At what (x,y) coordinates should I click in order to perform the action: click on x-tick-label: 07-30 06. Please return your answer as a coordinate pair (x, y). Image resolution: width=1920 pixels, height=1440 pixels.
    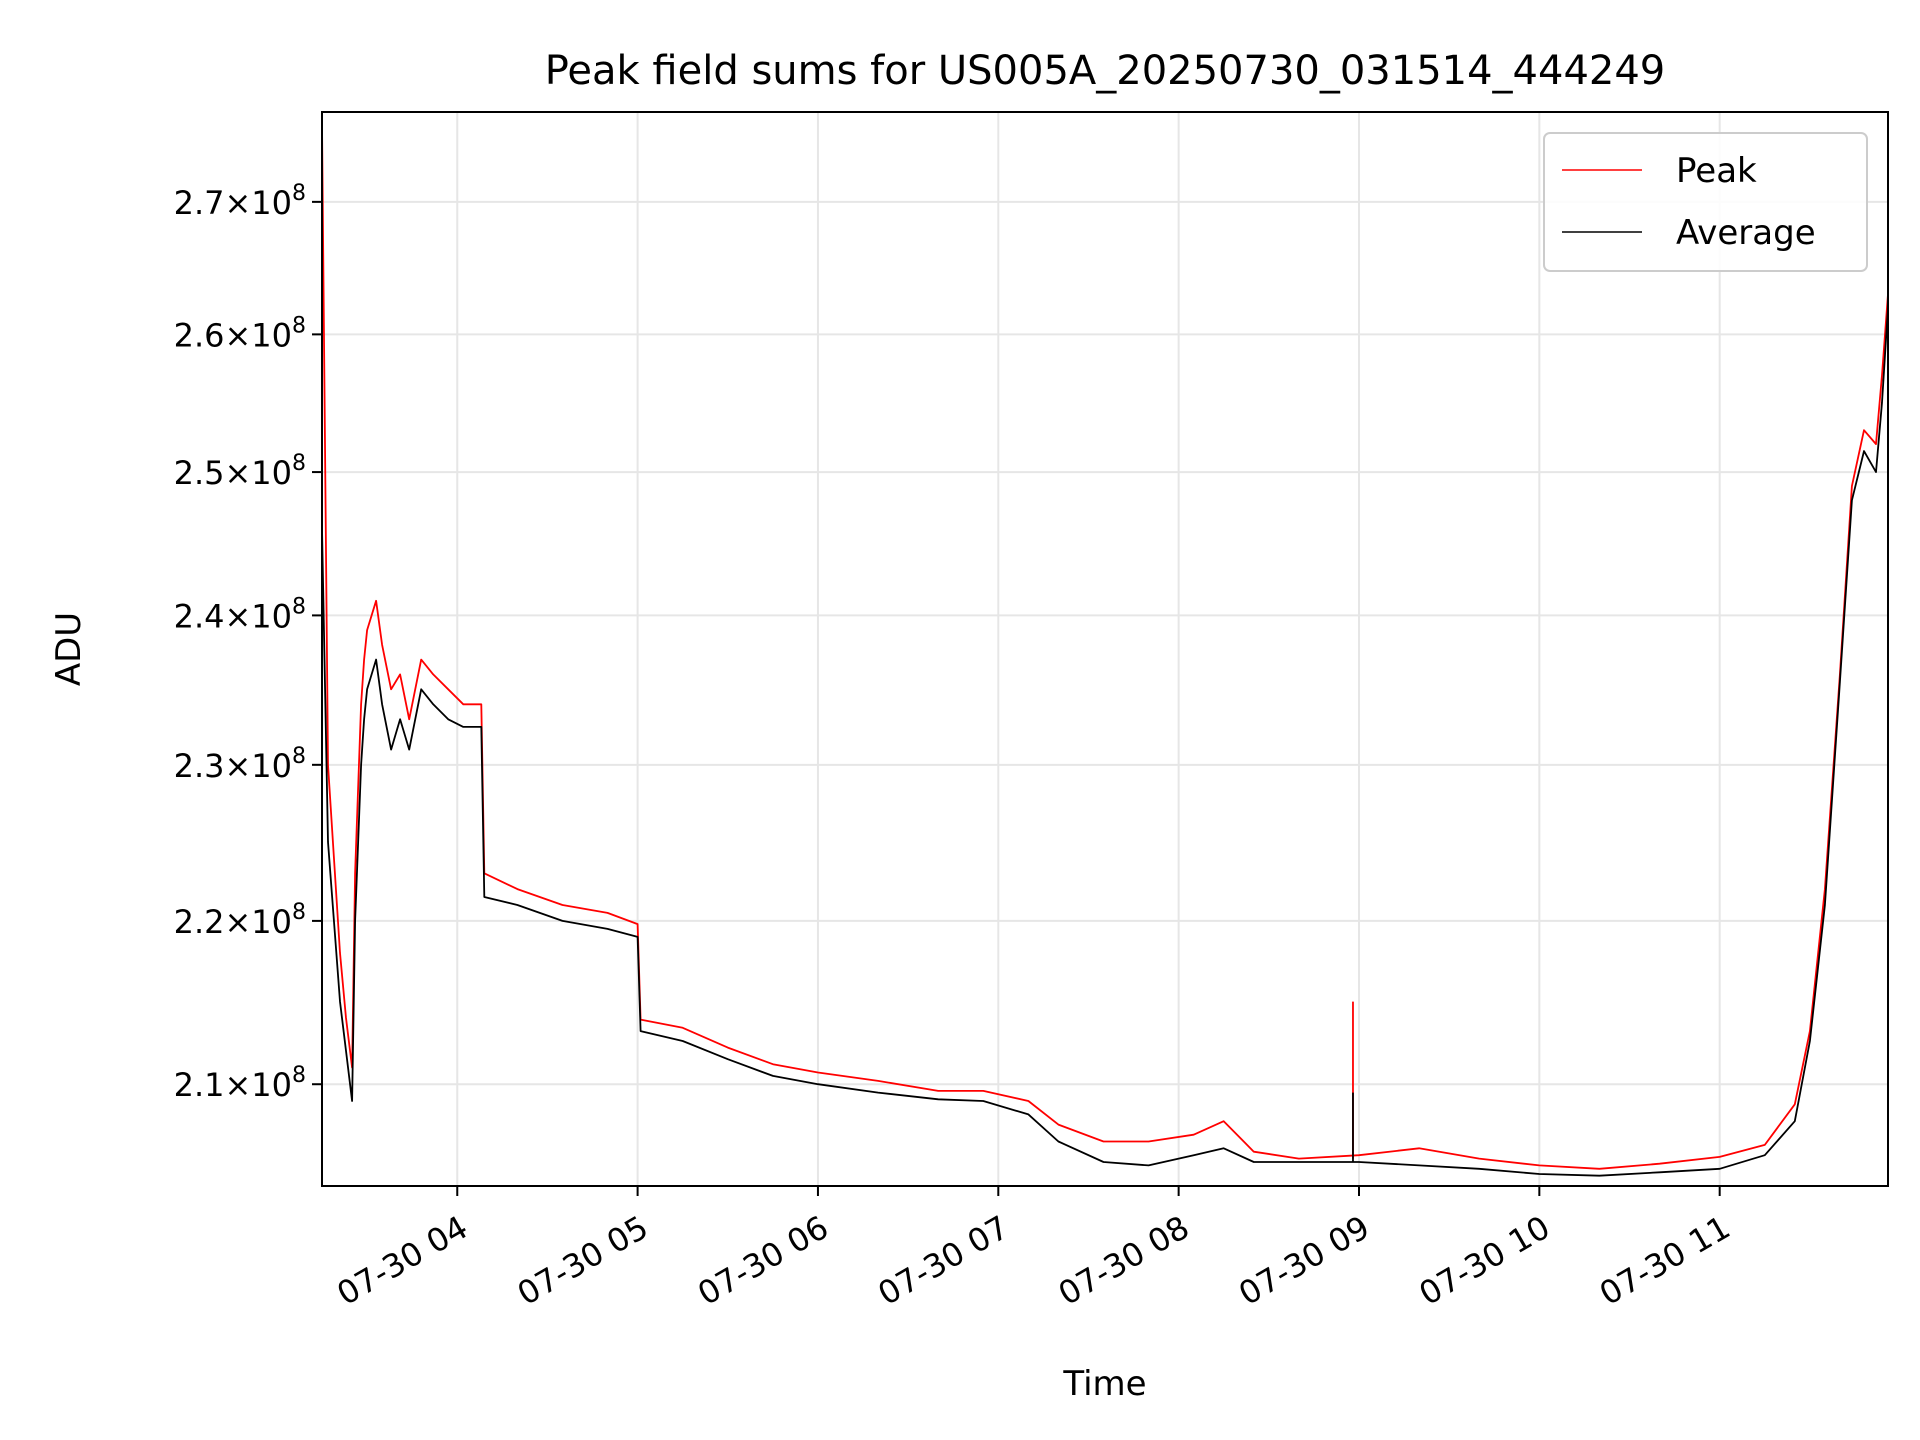
    Looking at the image, I should click on (763, 1260).